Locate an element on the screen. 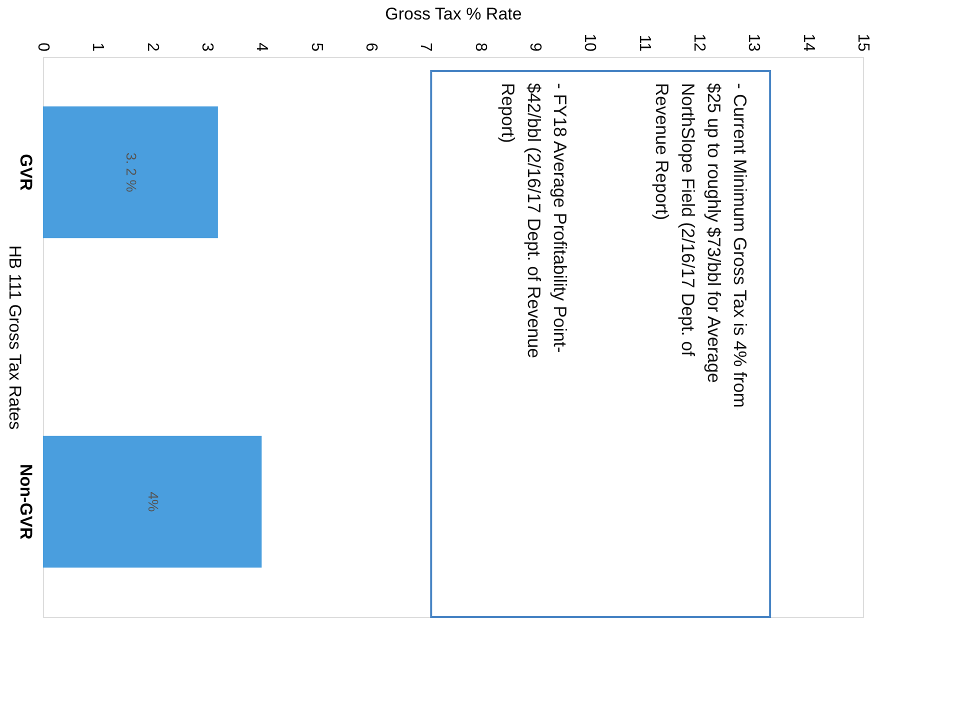 The width and height of the screenshot is (970, 725). x-tick-label: 2 is located at coordinates (152, 47).